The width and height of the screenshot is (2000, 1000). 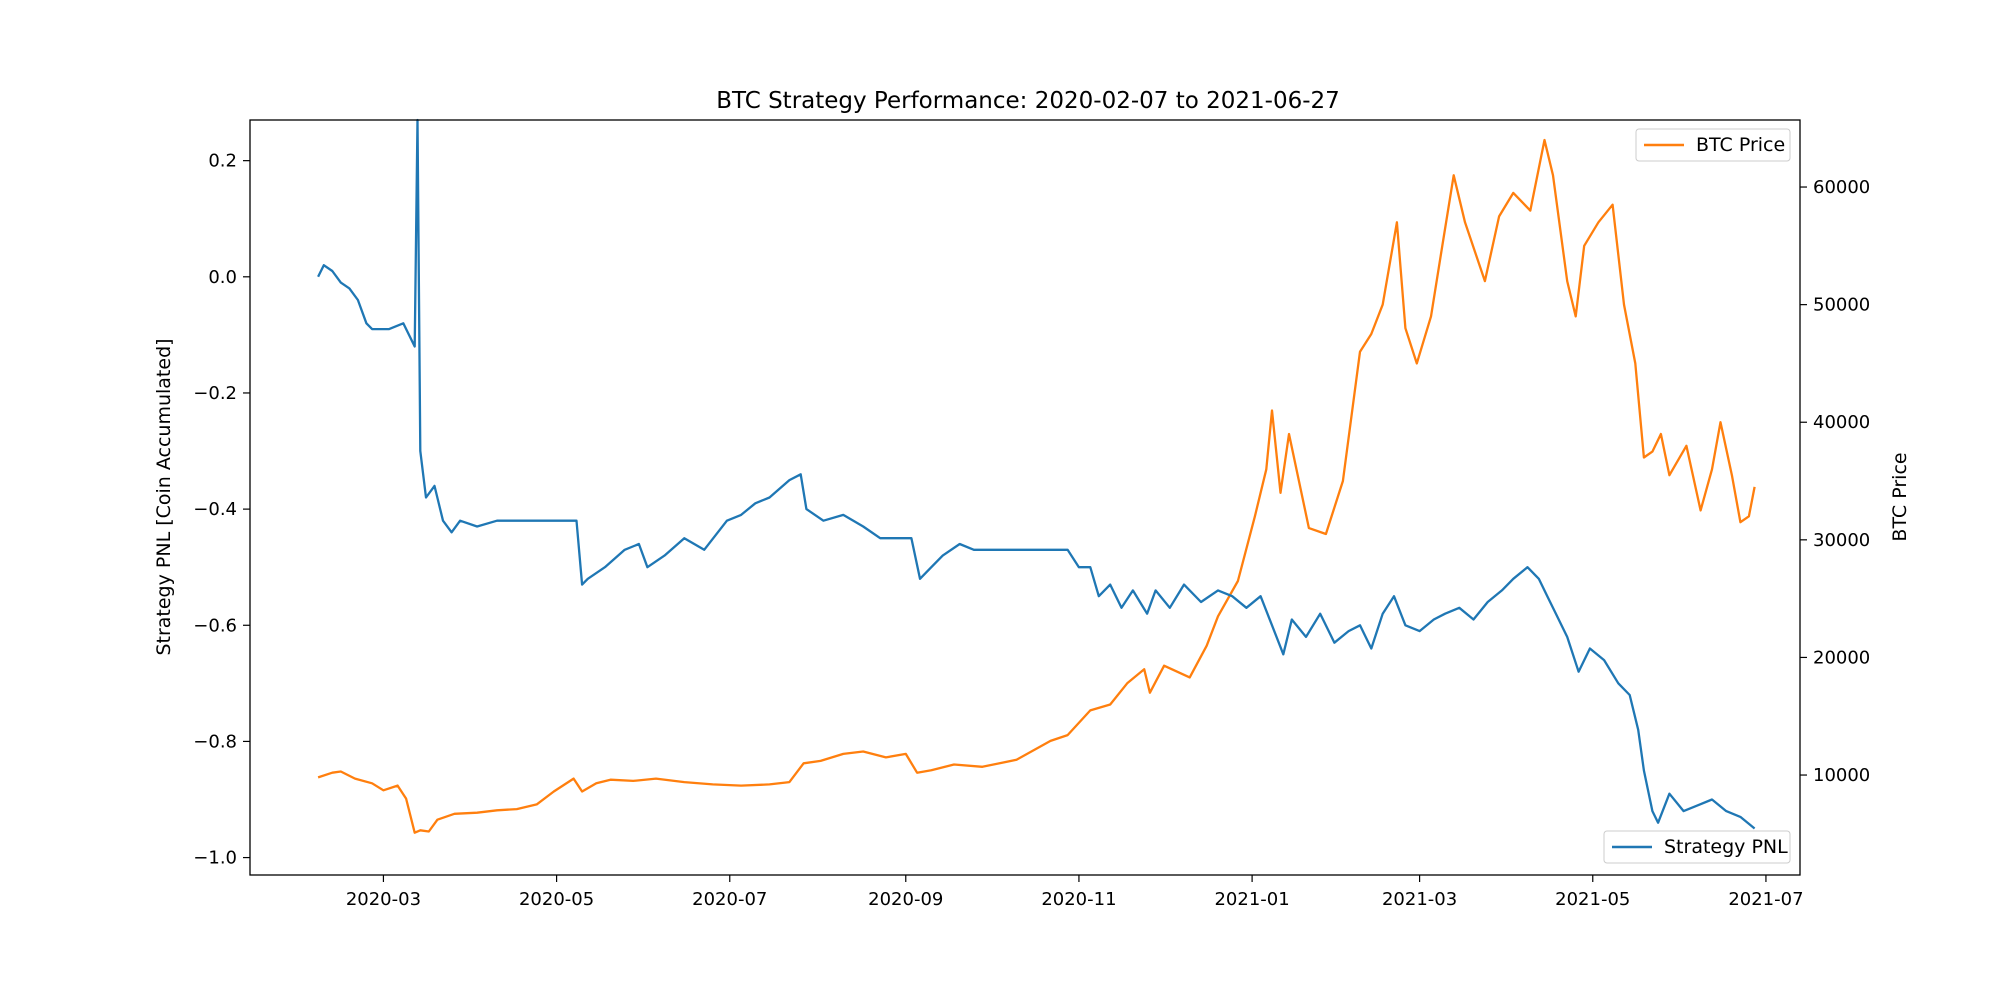 What do you see at coordinates (1841, 305) in the screenshot?
I see `right-tick-label: 50000` at bounding box center [1841, 305].